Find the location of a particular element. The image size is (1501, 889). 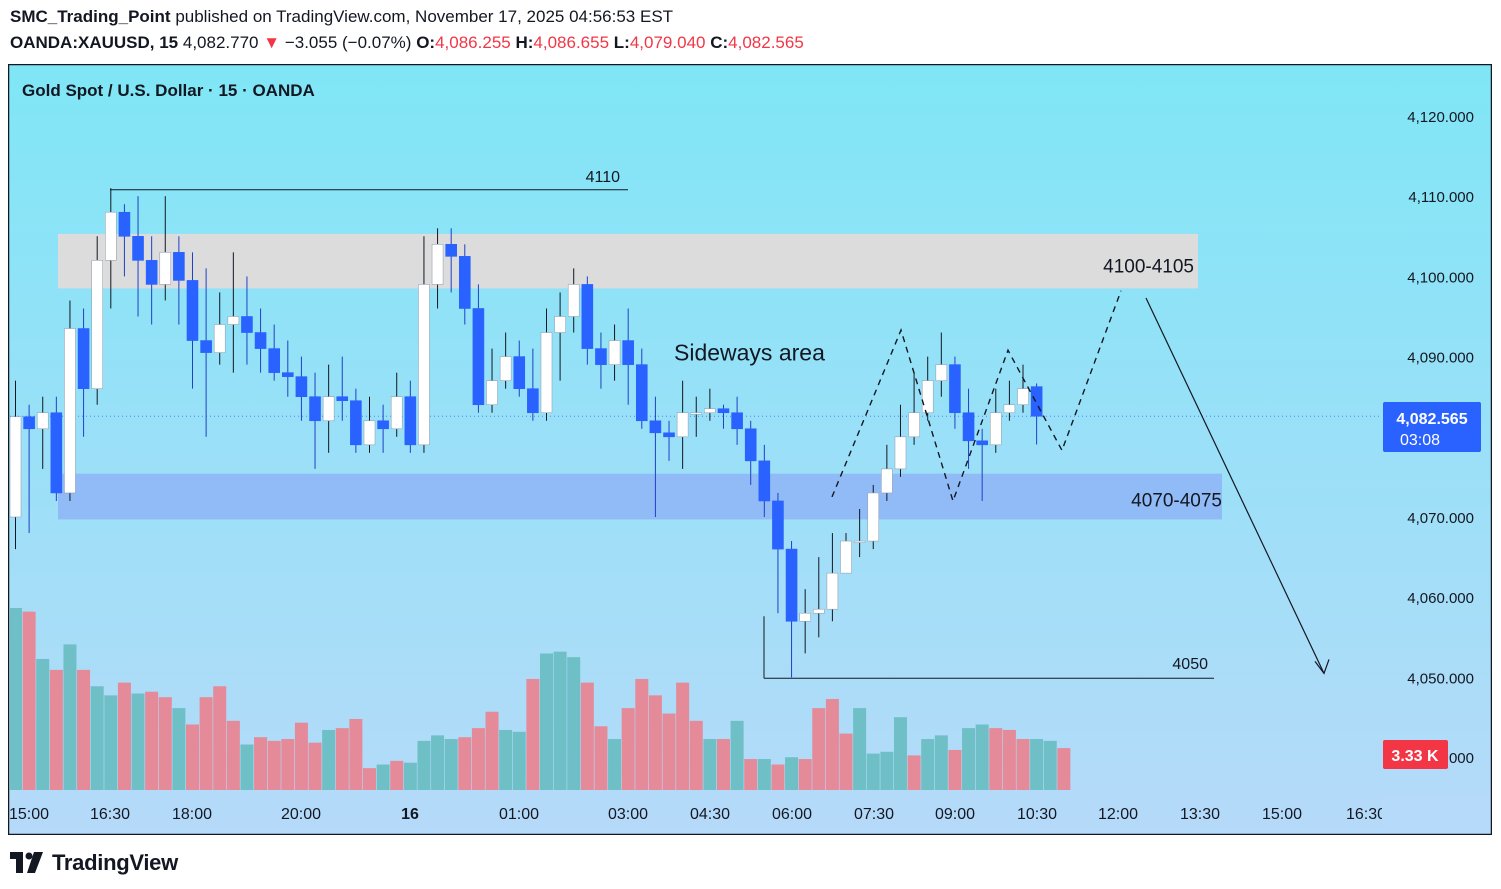

tradingview-logo-icon is located at coordinates (26, 862).